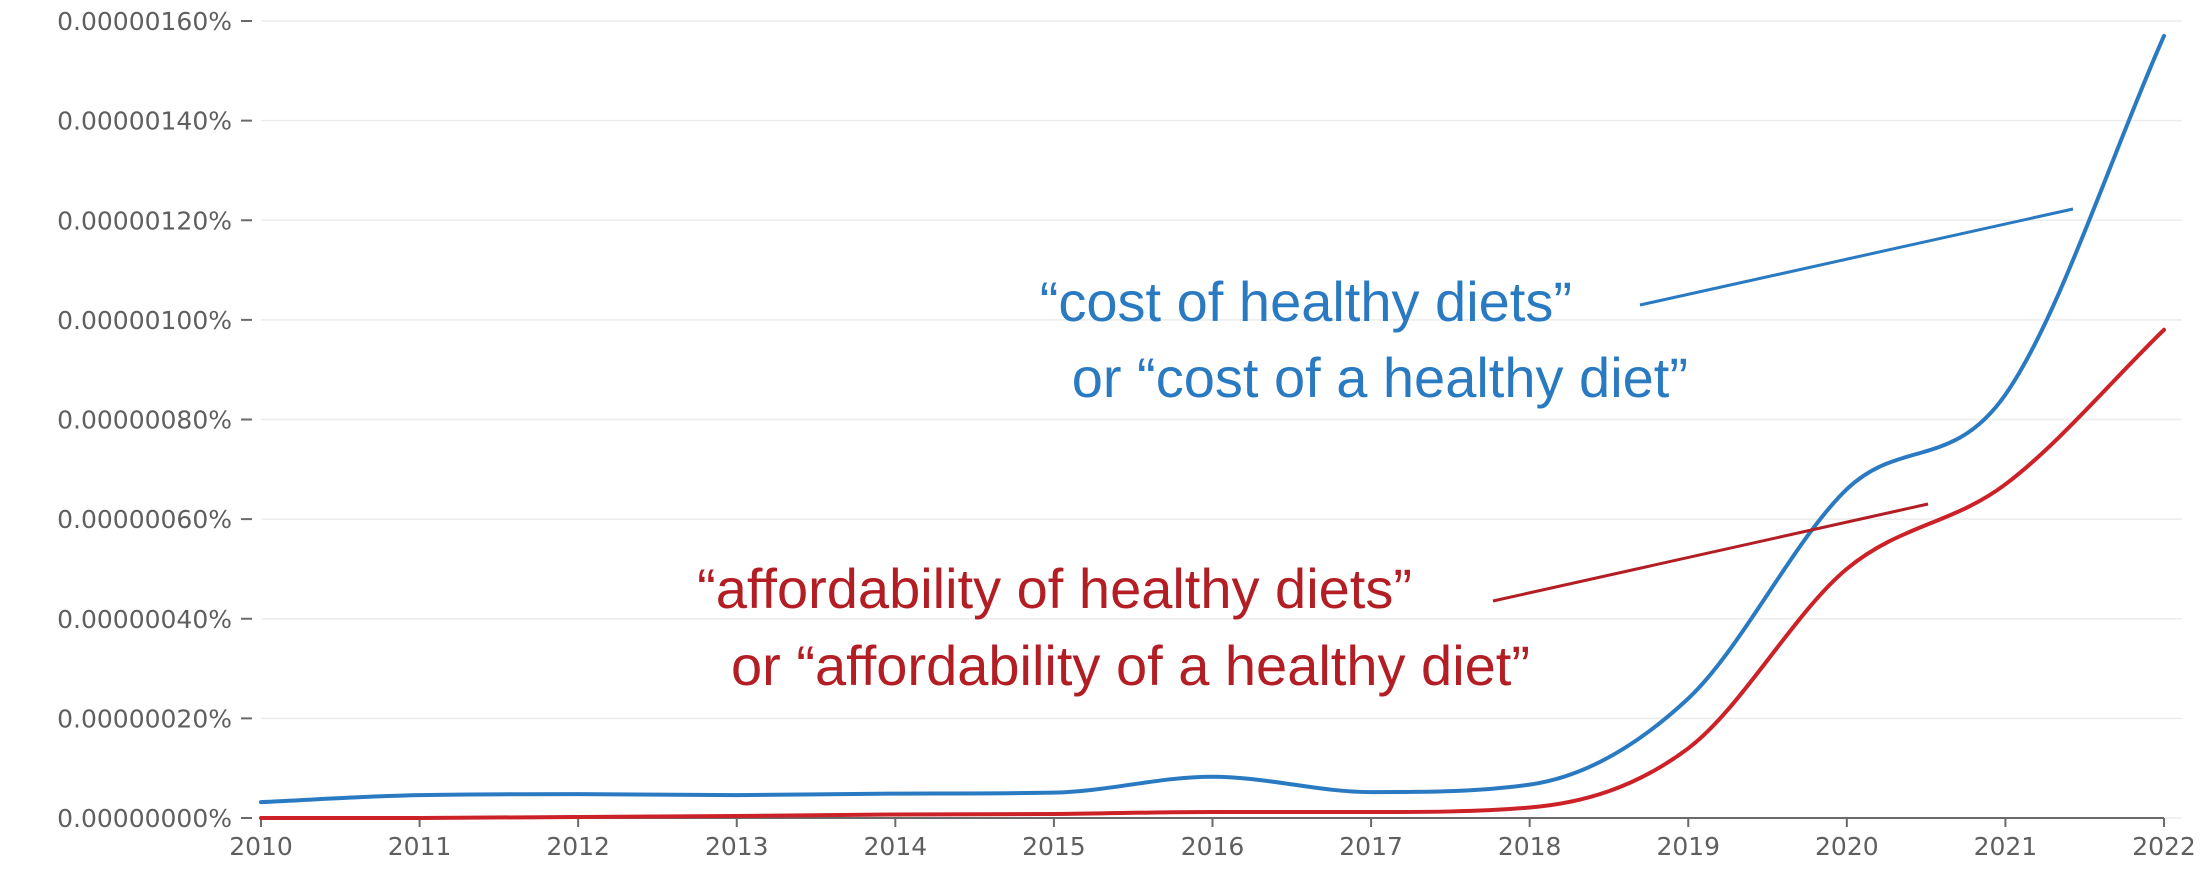 The height and width of the screenshot is (874, 2212). What do you see at coordinates (1054, 846) in the screenshot?
I see `x-tick-label: 2015` at bounding box center [1054, 846].